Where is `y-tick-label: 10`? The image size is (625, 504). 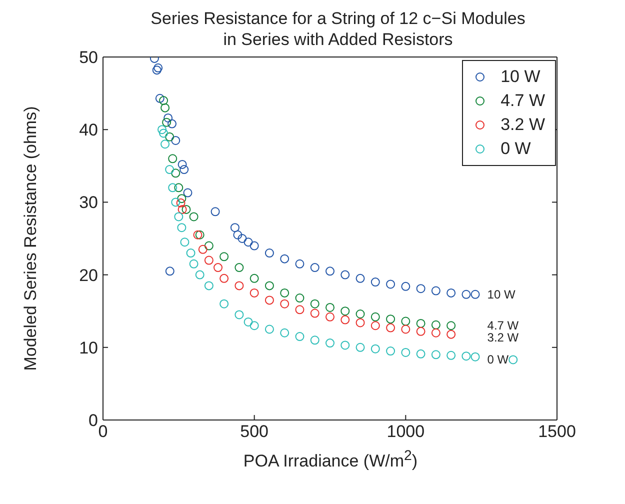 y-tick-label: 10 is located at coordinates (88, 348).